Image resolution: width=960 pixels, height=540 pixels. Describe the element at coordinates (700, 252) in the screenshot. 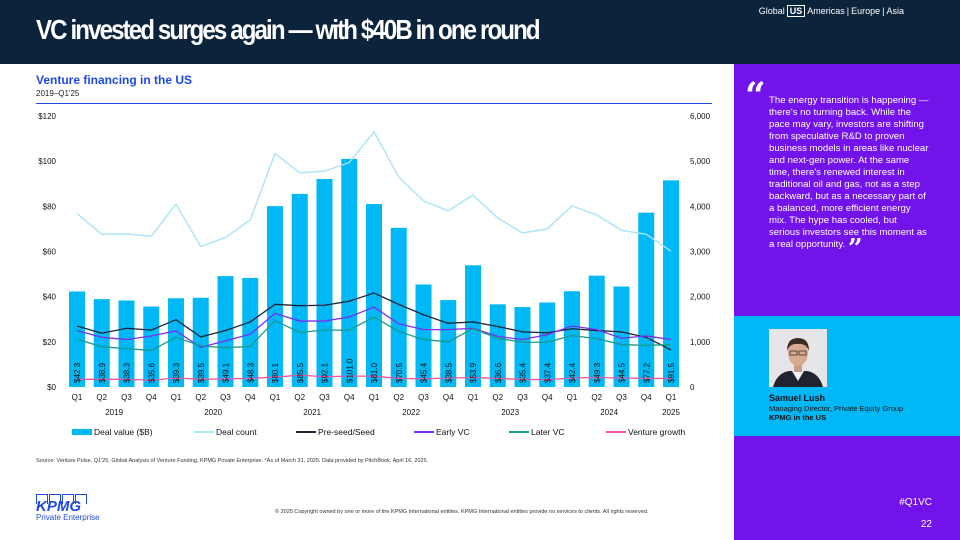

I see `right-axis-tick: 3,000` at that location.